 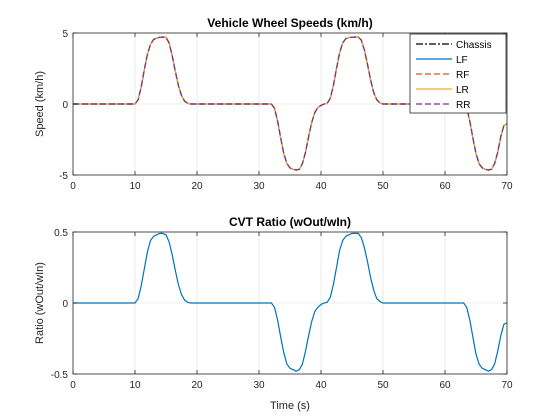 What do you see at coordinates (290, 406) in the screenshot?
I see `x-axis-label: Time (s)` at bounding box center [290, 406].